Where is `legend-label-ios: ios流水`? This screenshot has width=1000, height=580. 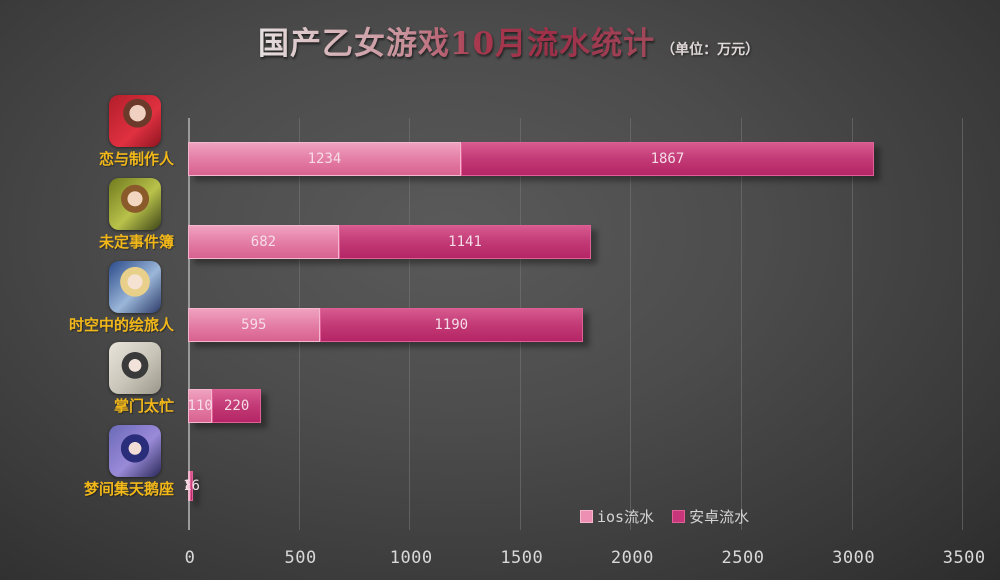
legend-label-ios: ios流水 is located at coordinates (626, 517).